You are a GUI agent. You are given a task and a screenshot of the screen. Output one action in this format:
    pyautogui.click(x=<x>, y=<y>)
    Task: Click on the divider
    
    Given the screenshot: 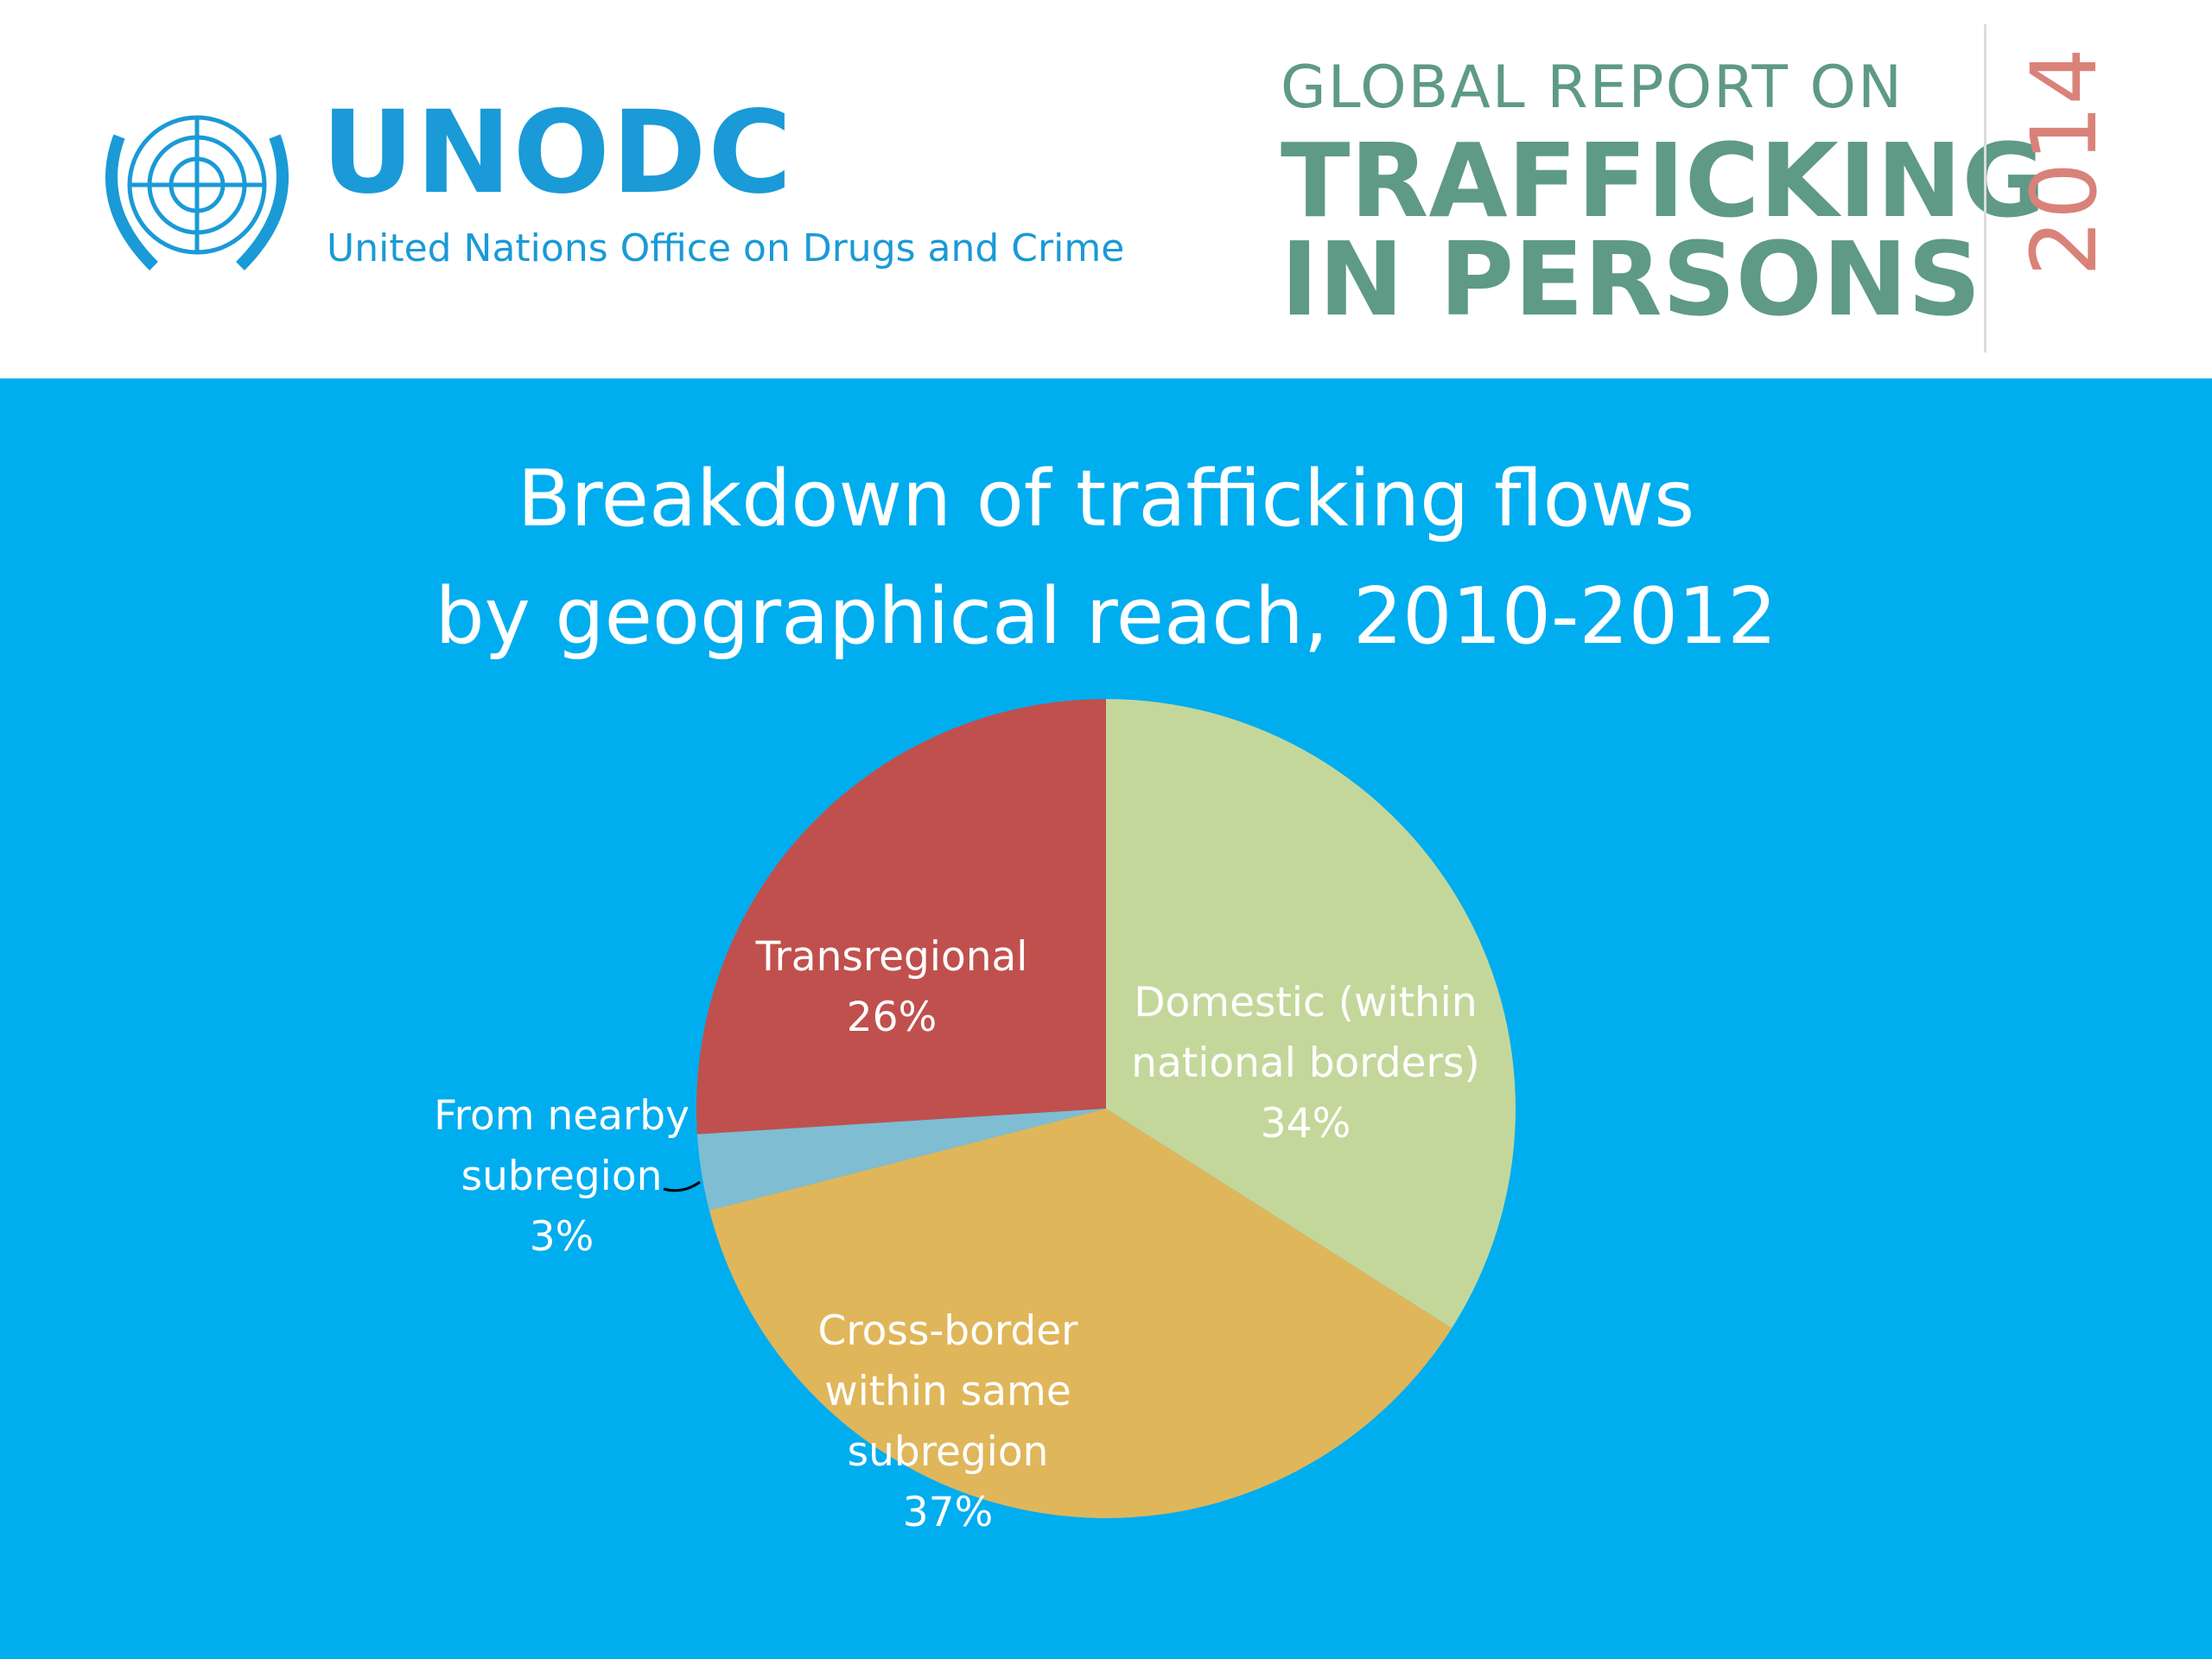 What is the action you would take?
    pyautogui.click(x=1985, y=188)
    